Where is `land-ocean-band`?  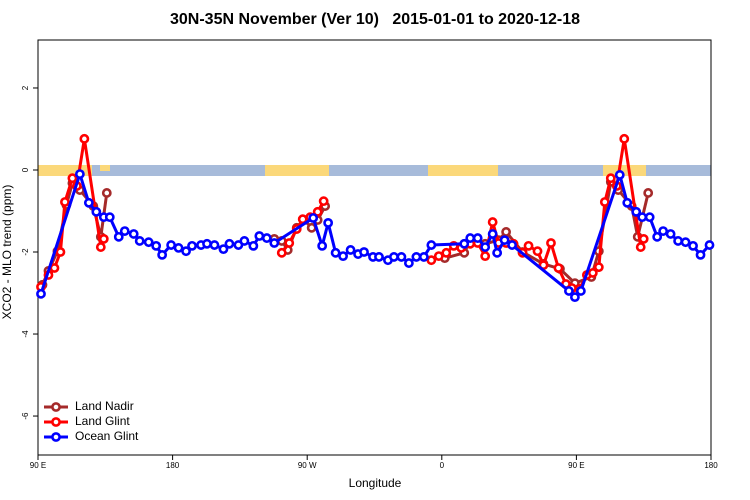 land-ocean-band is located at coordinates (374, 170).